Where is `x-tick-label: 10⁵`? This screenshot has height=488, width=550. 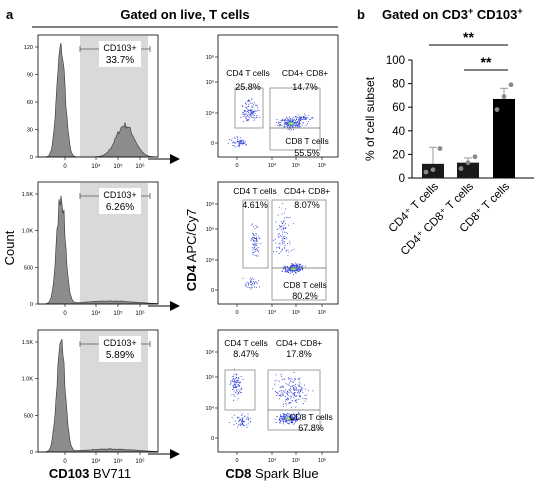
x-tick-label: 10⁵ is located at coordinates (296, 165).